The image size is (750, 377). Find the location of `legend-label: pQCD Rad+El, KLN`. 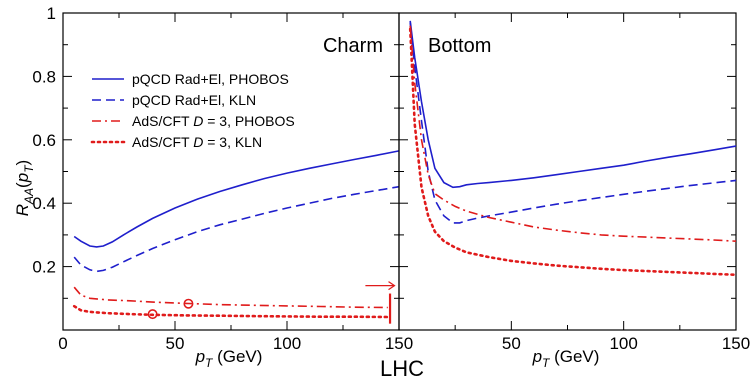

legend-label: pQCD Rad+El, KLN is located at coordinates (194, 100).